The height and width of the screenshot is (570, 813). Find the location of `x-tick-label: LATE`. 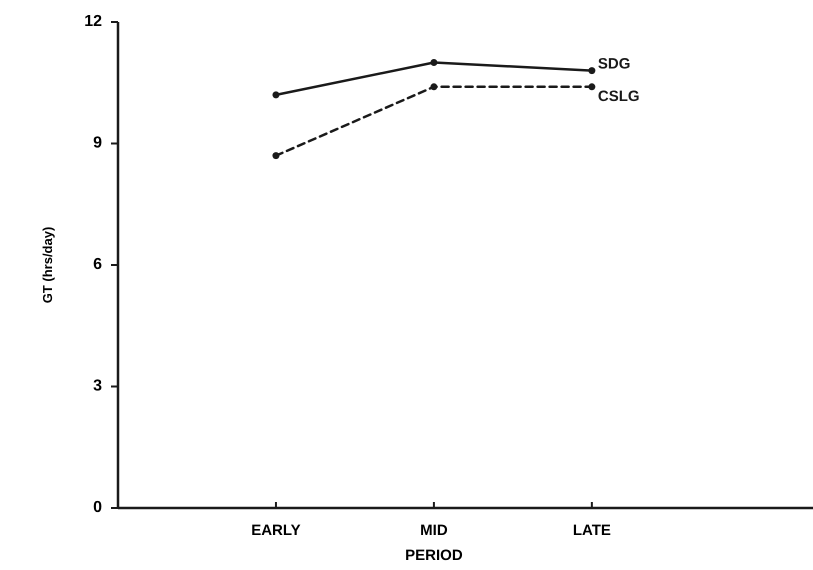

x-tick-label: LATE is located at coordinates (591, 530).